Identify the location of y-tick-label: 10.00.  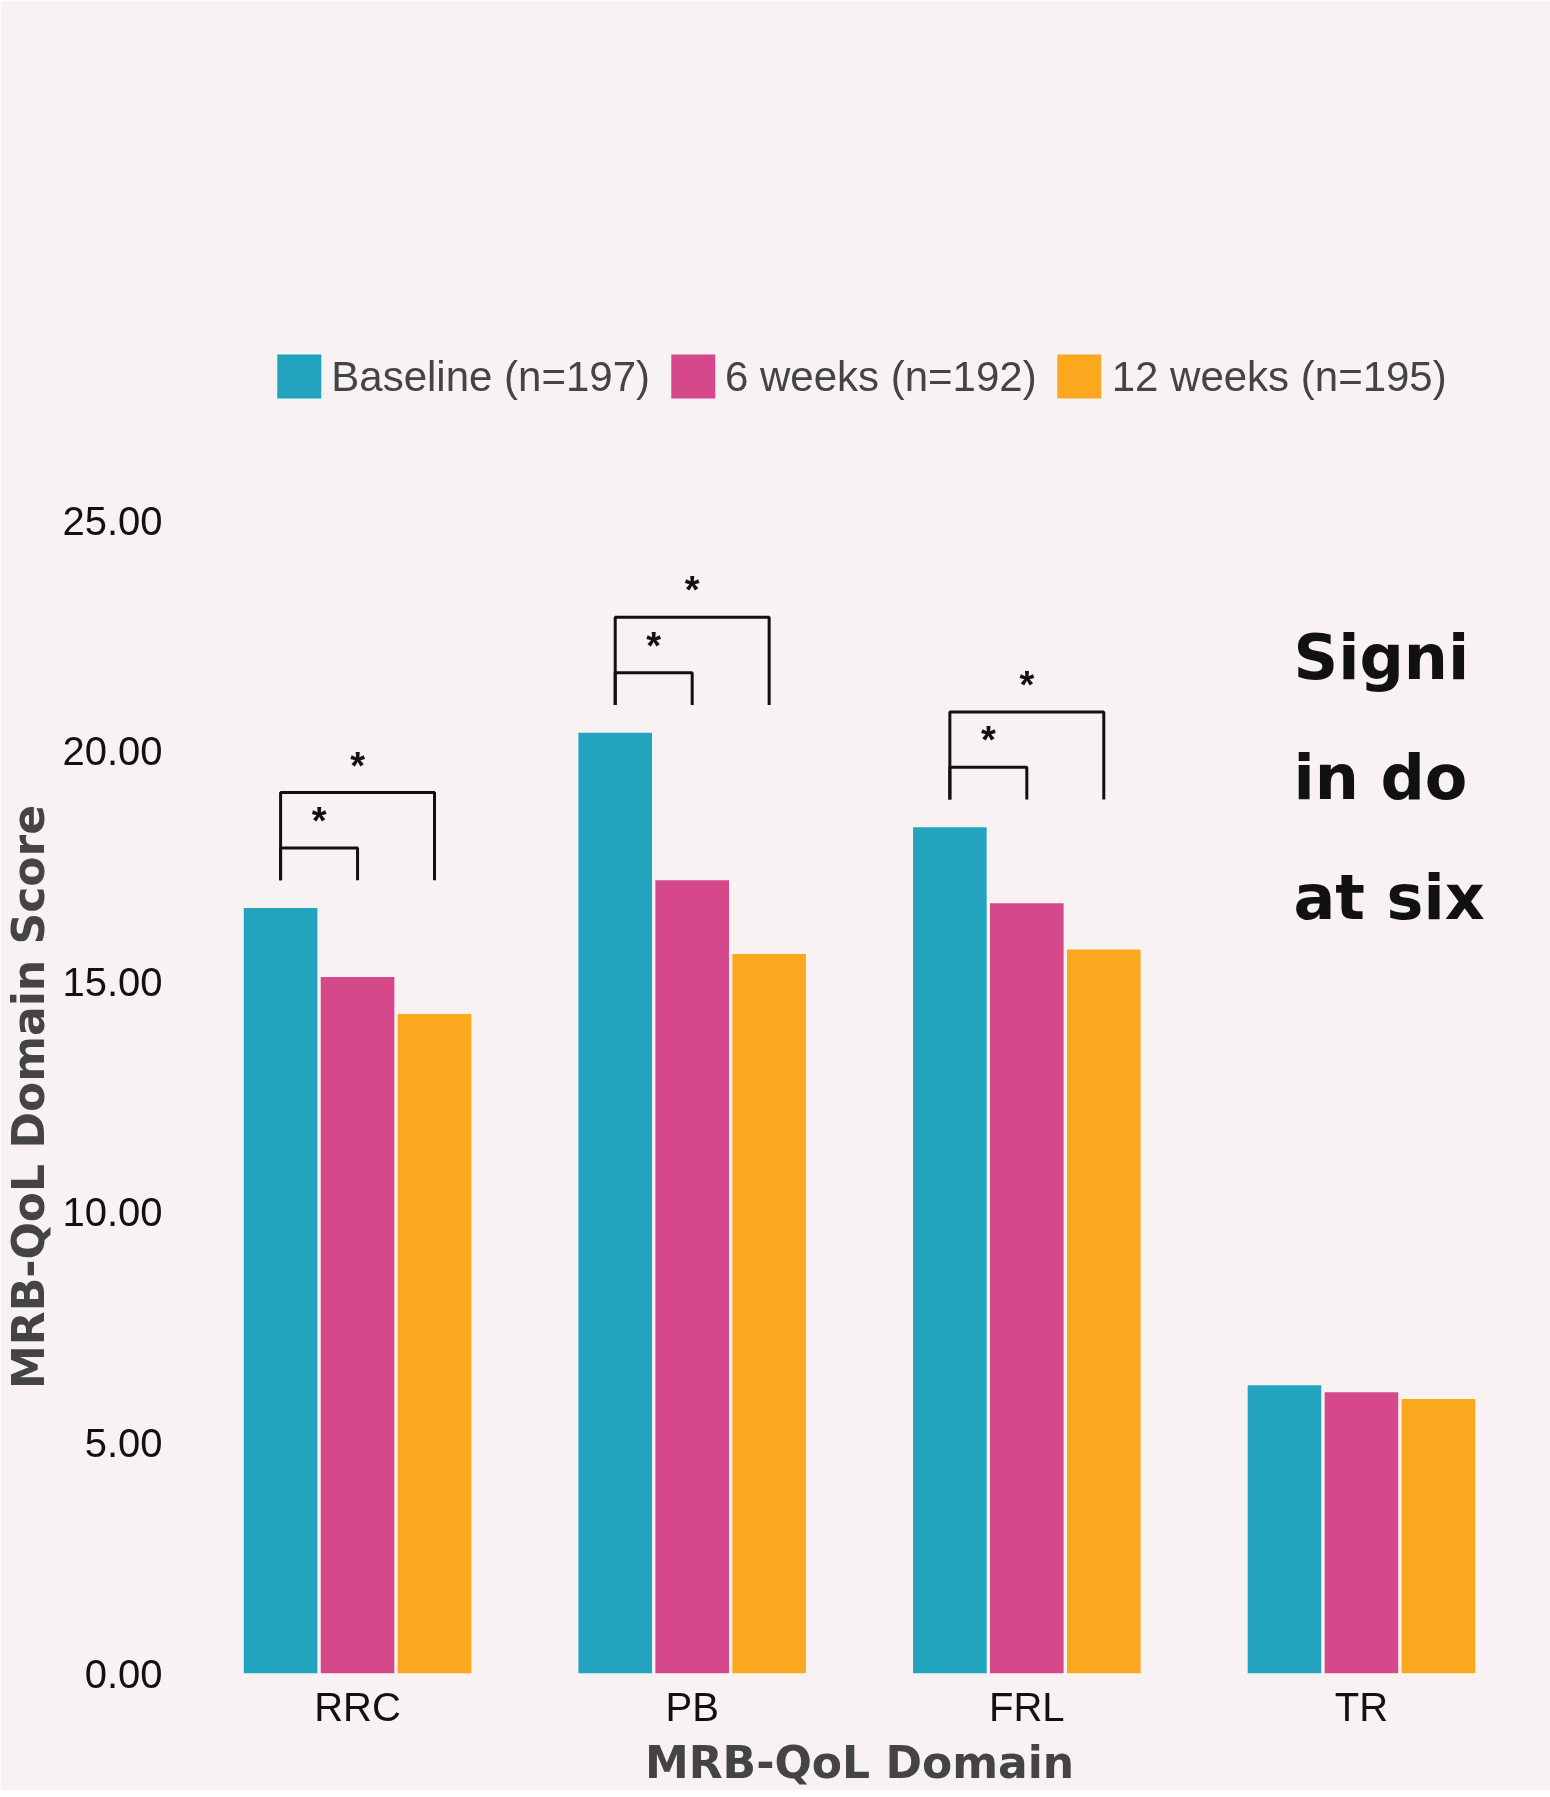
(112, 1212).